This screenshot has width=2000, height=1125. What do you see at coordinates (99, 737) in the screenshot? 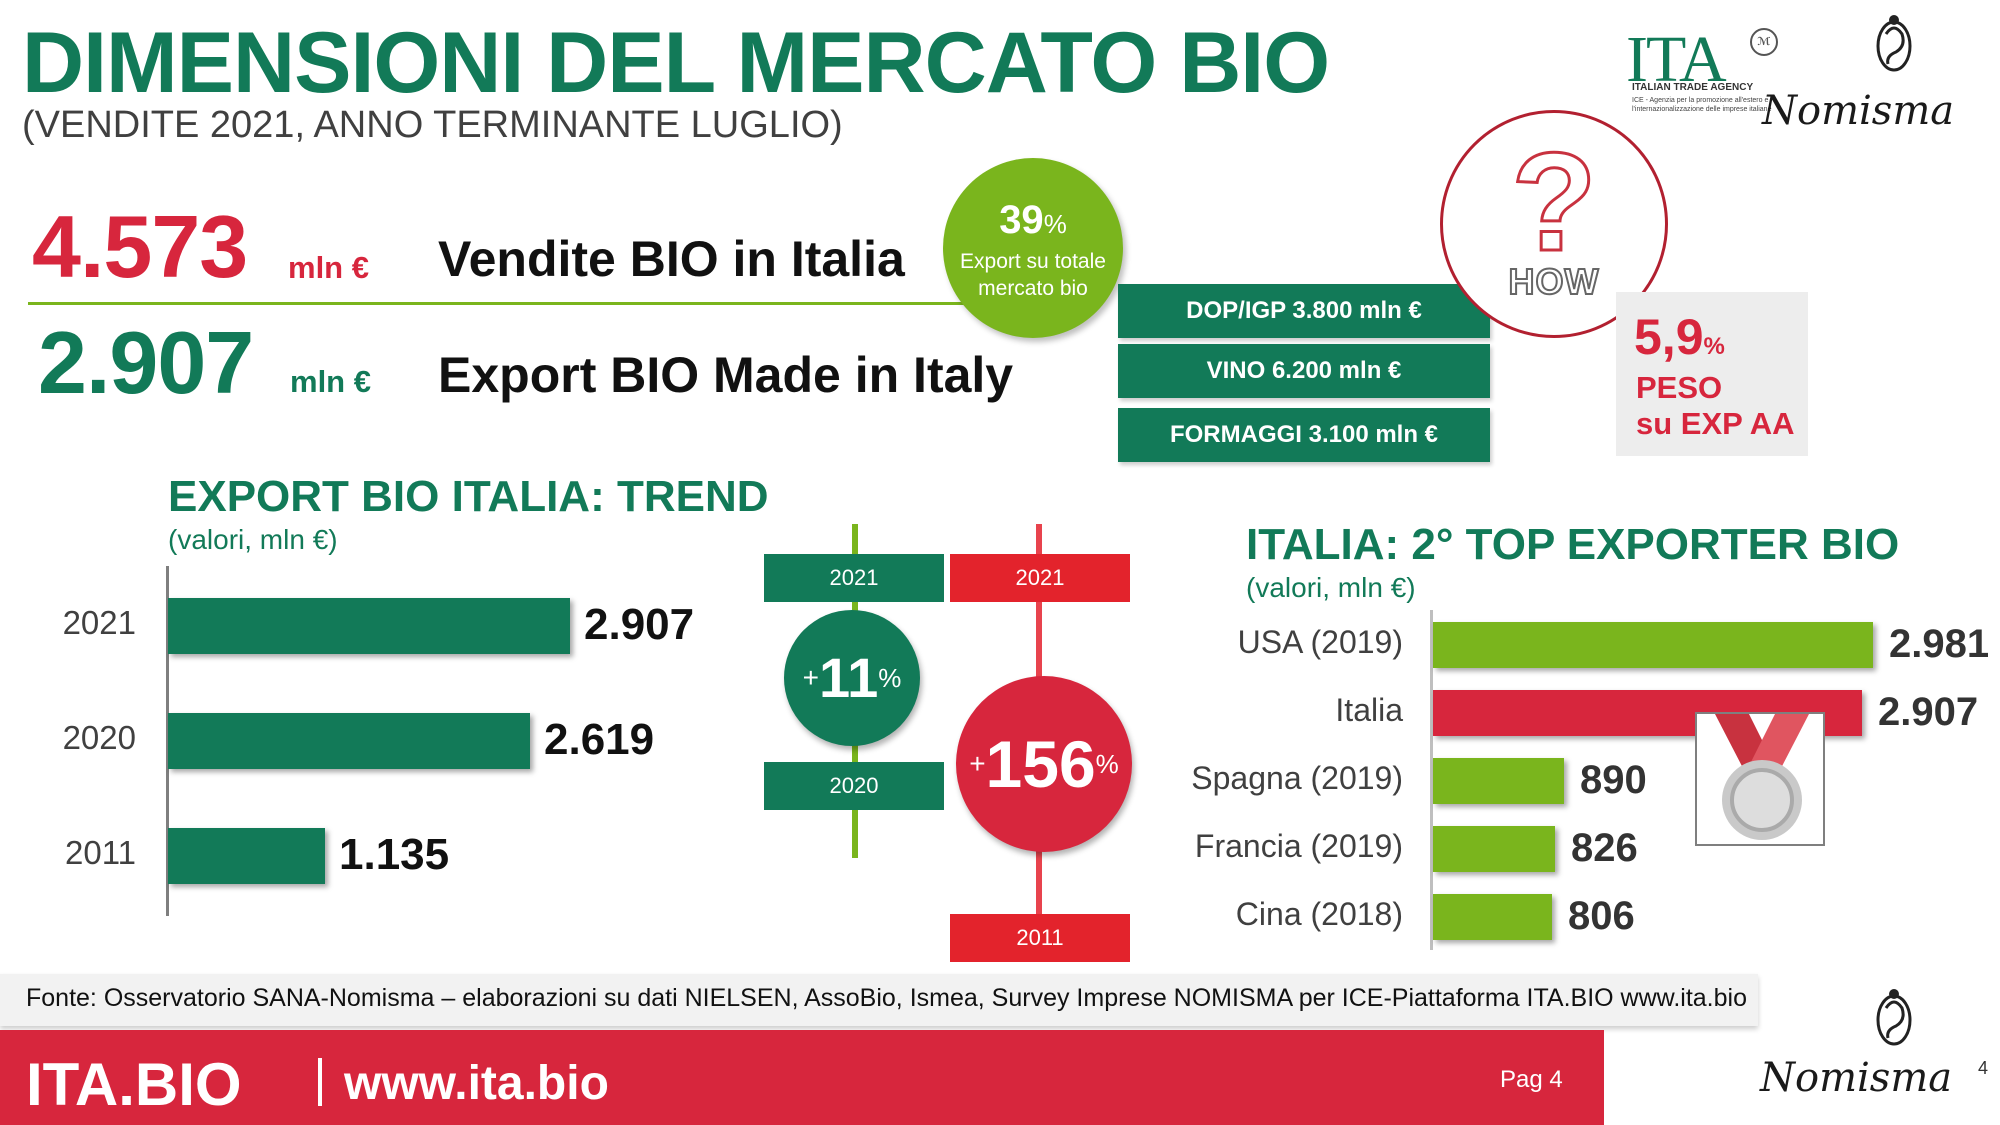
I see `trend-category-label: 2020` at bounding box center [99, 737].